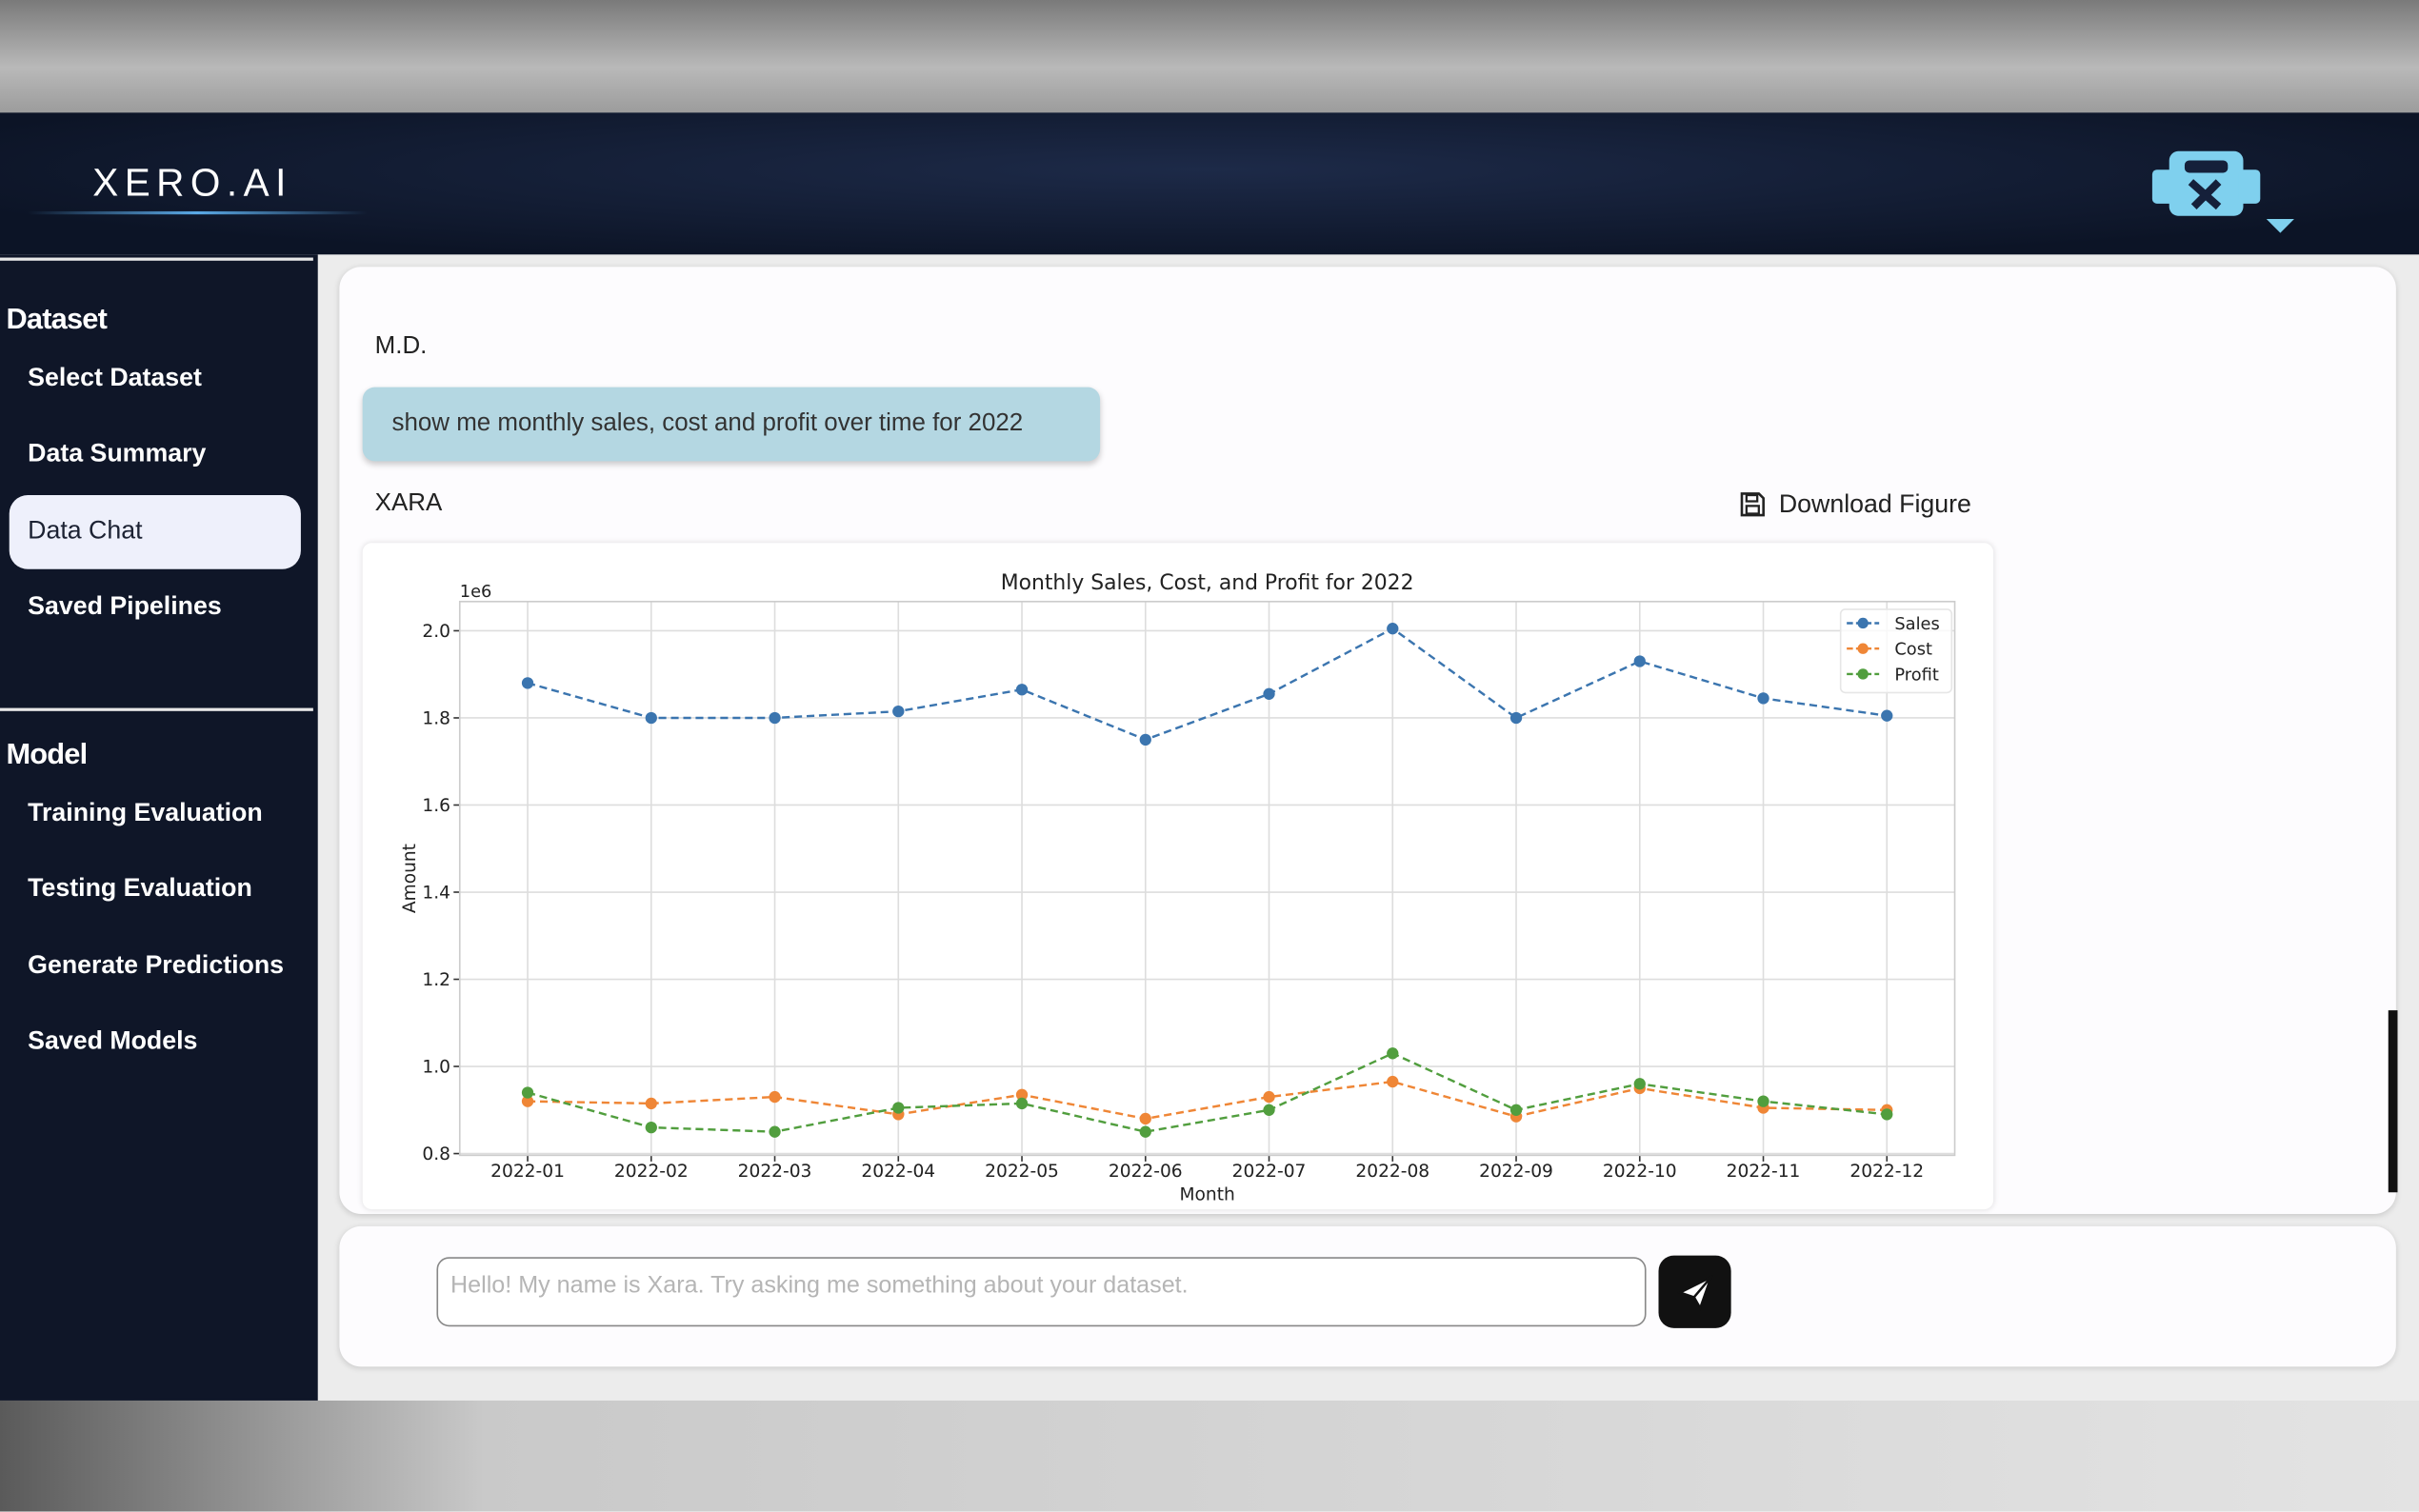 The width and height of the screenshot is (2419, 1512). I want to click on legend-box, so click(1896, 651).